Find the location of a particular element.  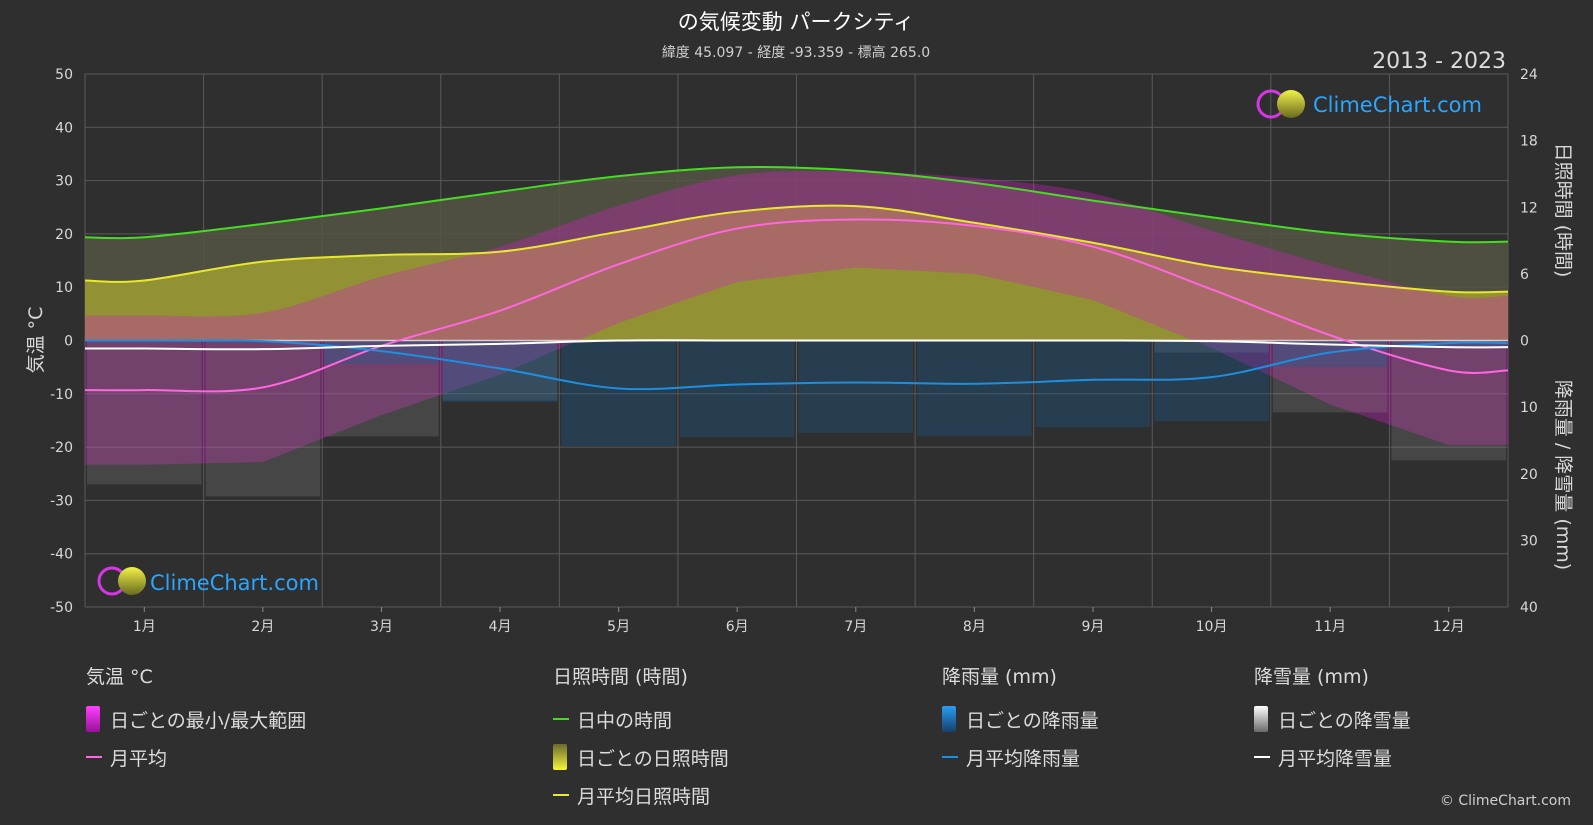

x-tick-label: 11月 is located at coordinates (1330, 627).